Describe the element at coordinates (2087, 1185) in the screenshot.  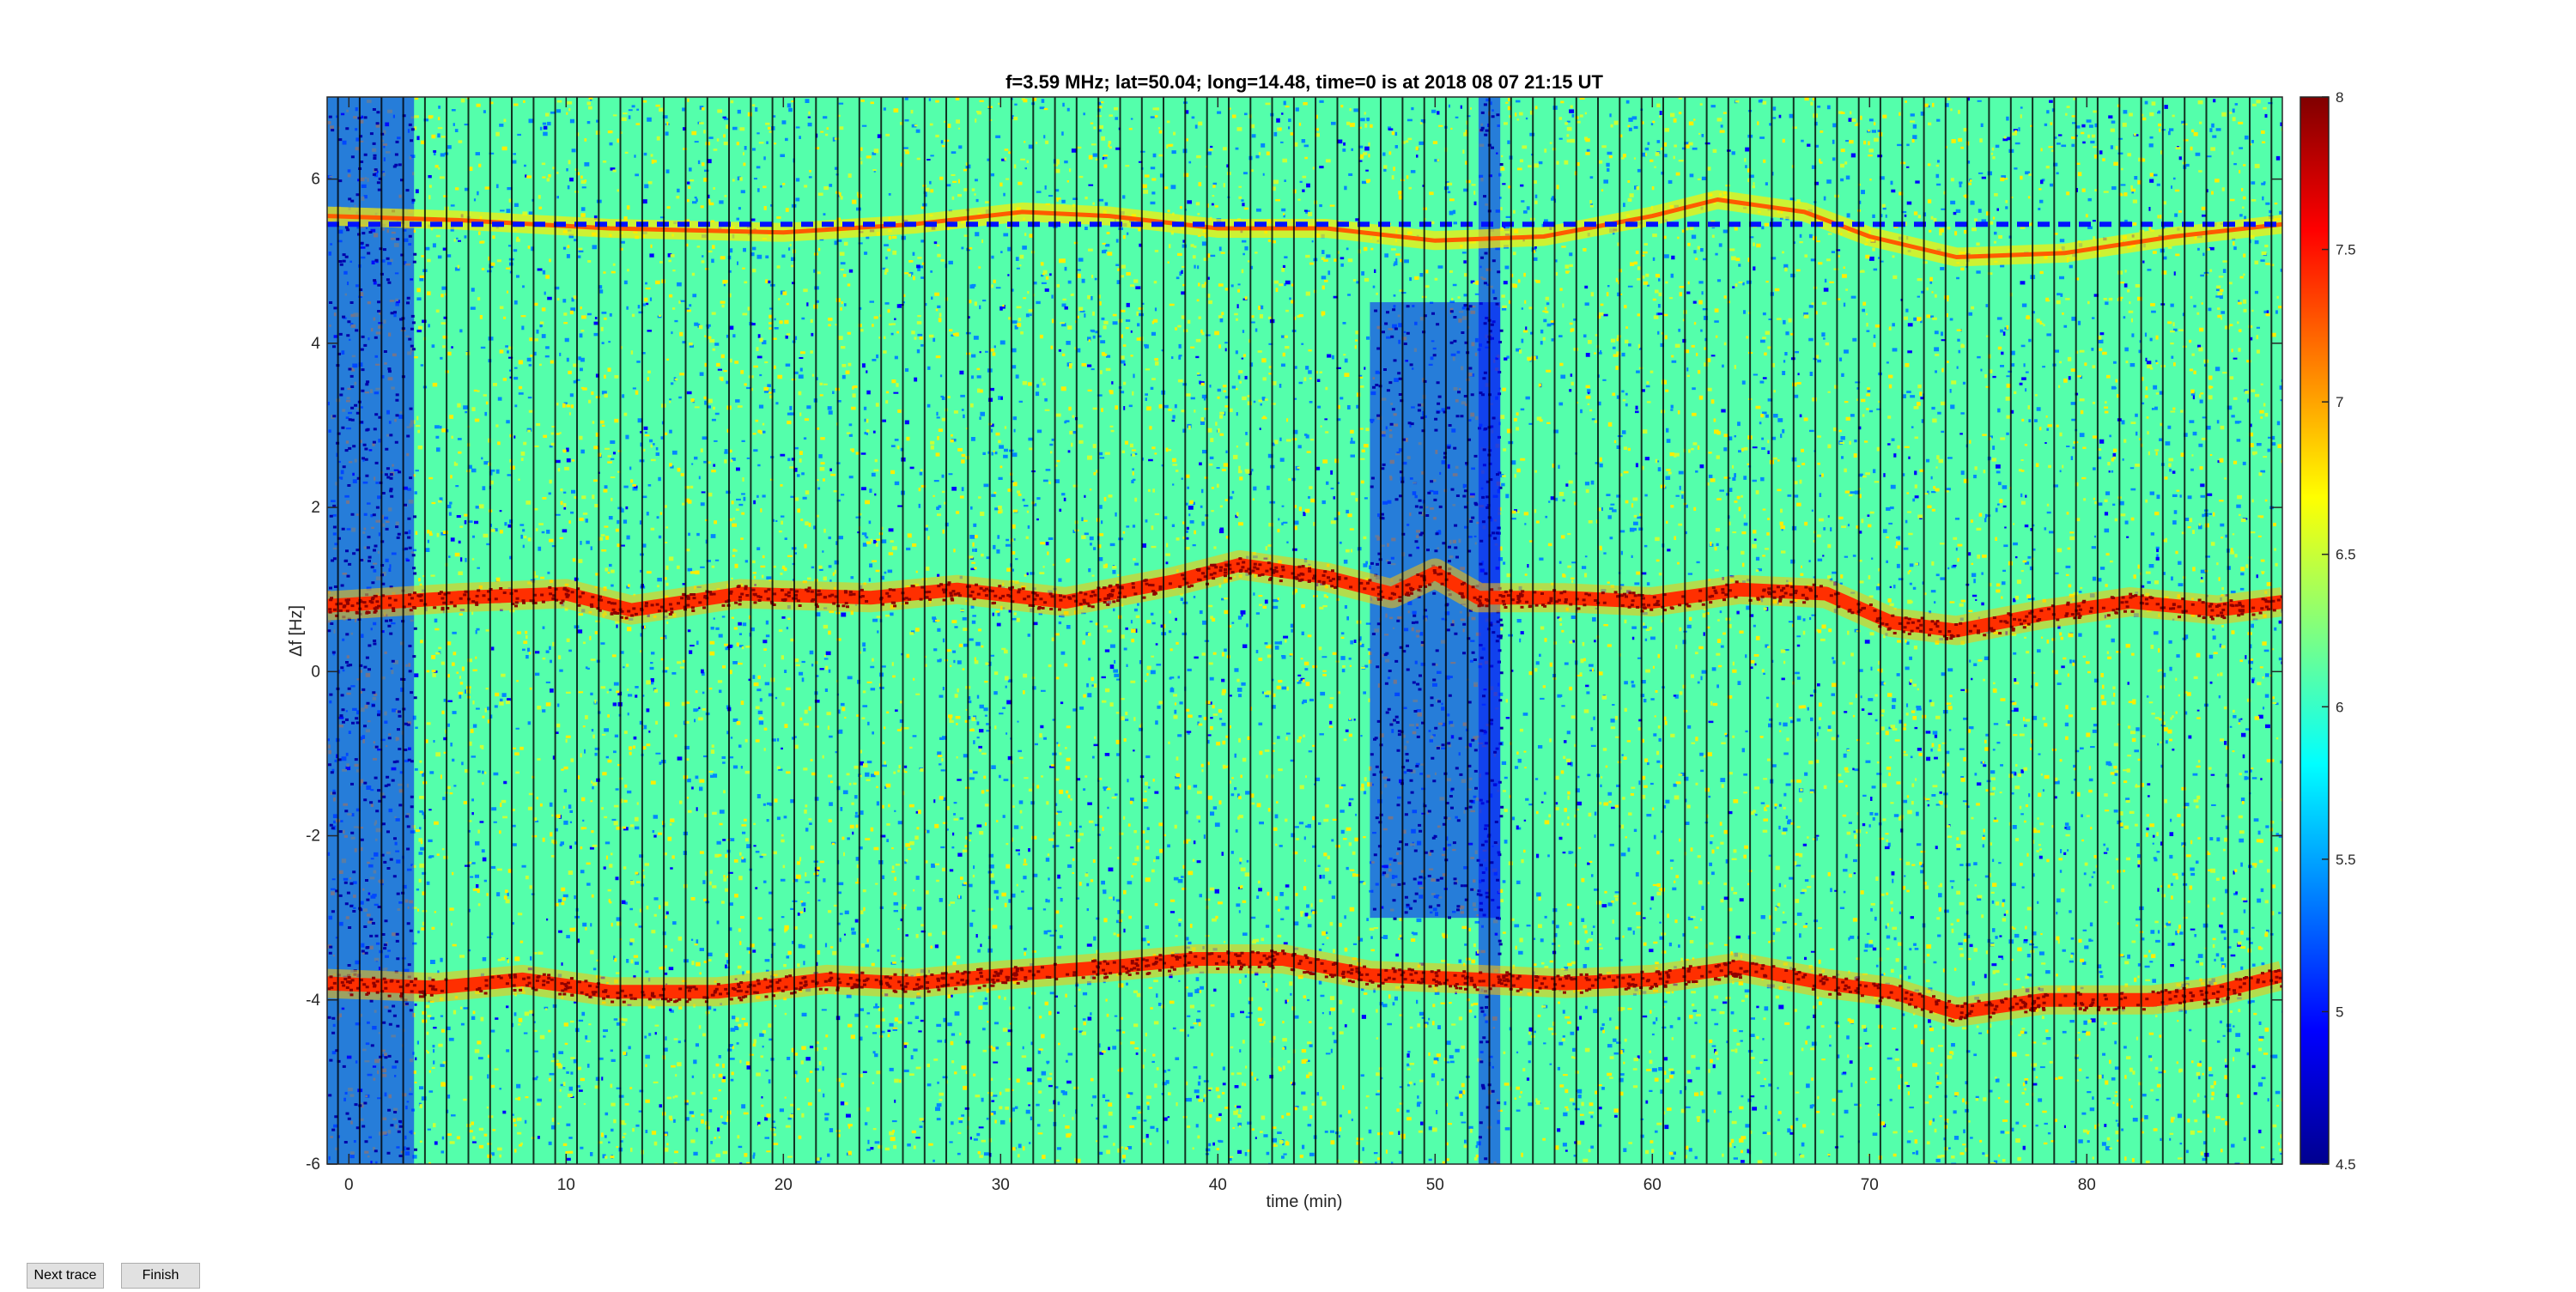
I see `x-tick-label: 80` at that location.